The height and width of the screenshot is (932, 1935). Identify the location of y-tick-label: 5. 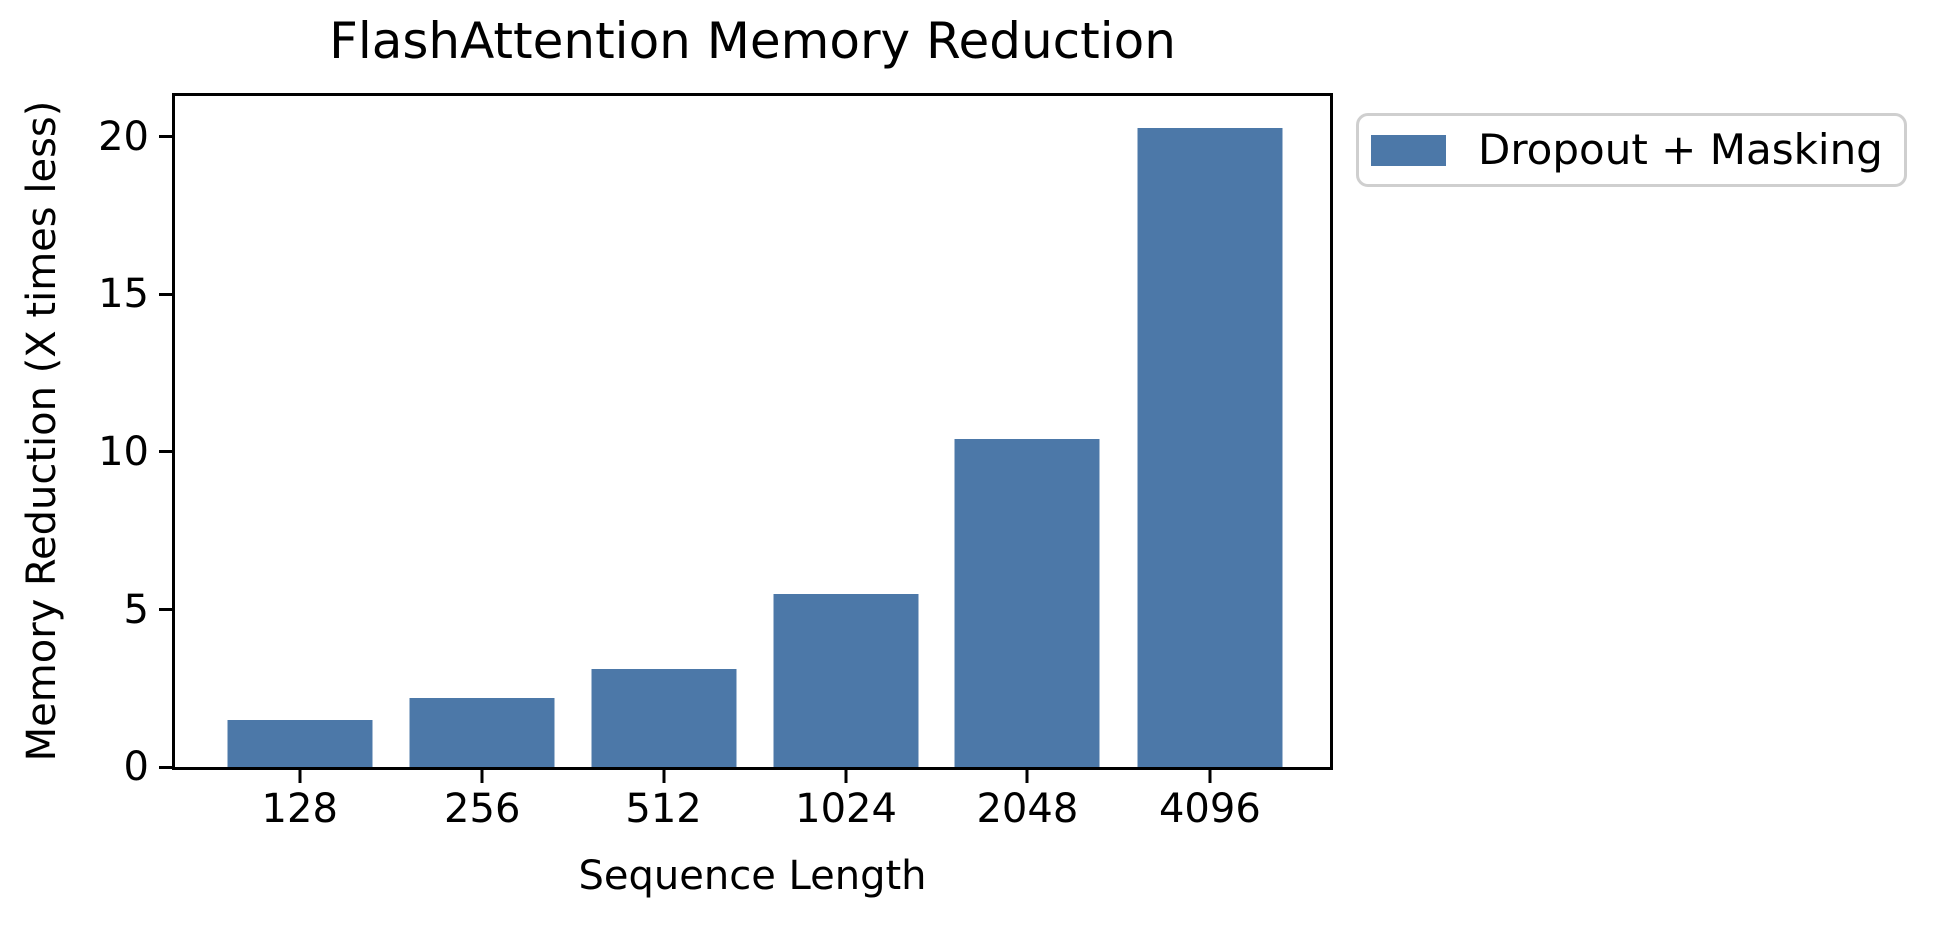
(136, 609).